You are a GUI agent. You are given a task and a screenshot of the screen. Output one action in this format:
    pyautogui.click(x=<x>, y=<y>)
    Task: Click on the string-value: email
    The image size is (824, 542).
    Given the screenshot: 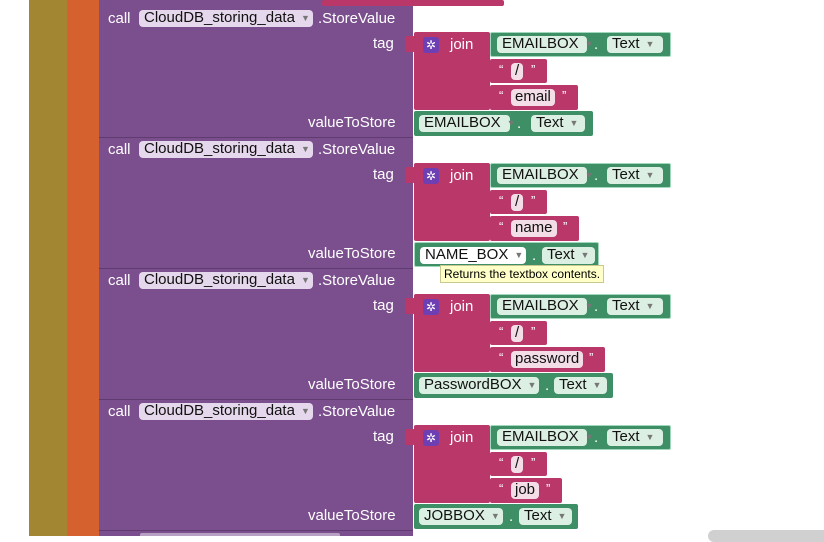 What is the action you would take?
    pyautogui.click(x=533, y=97)
    